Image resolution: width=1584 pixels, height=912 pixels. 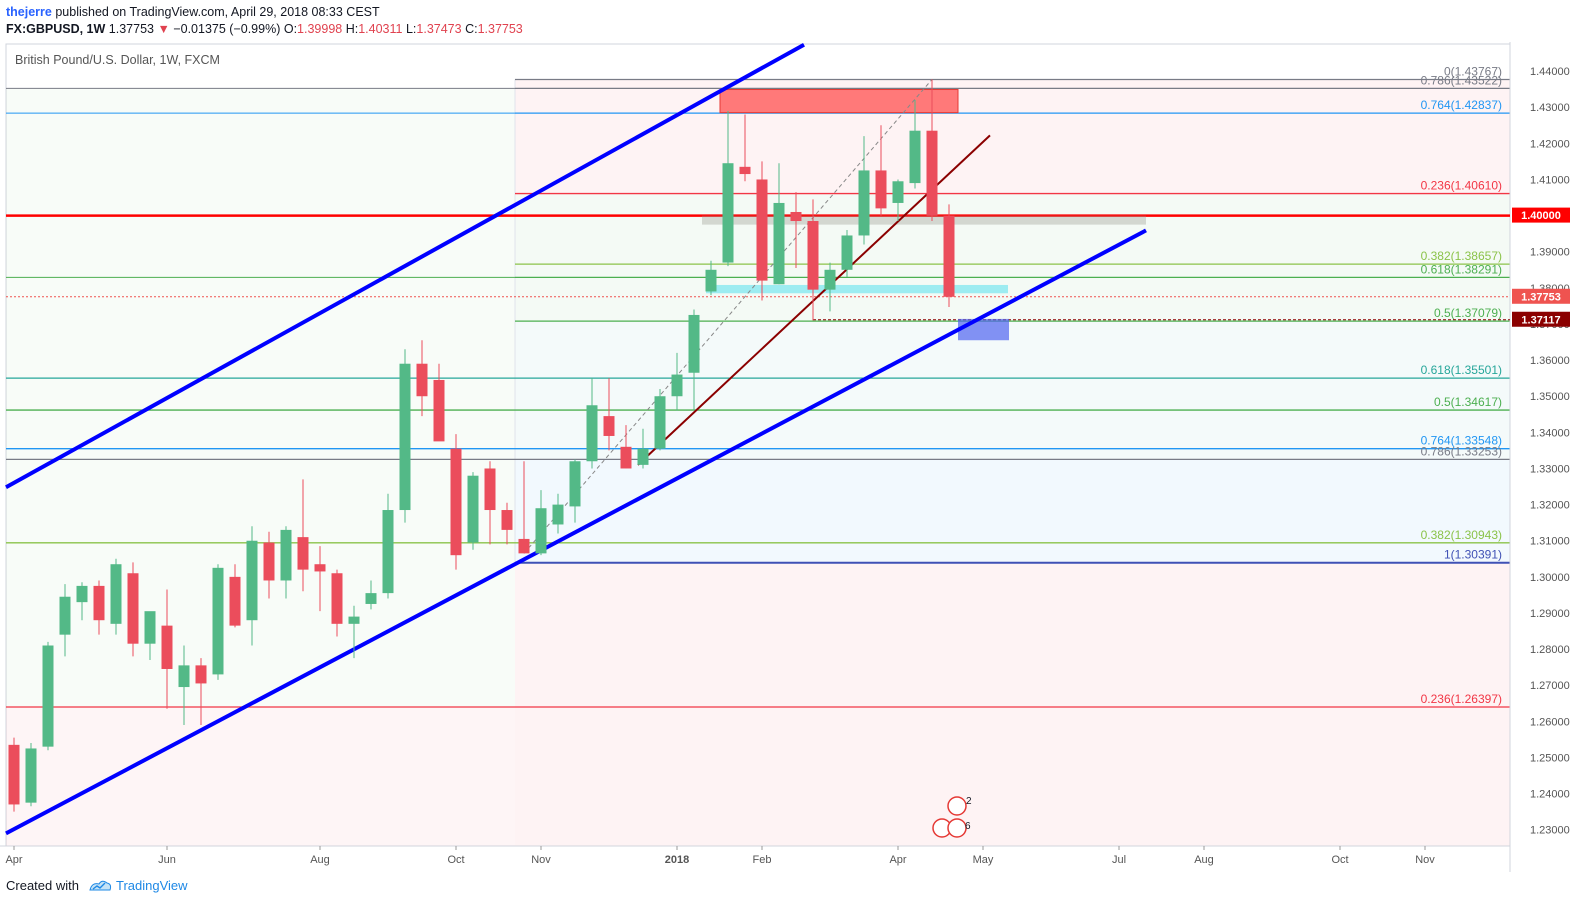 I want to click on low-label: L:, so click(x=411, y=29).